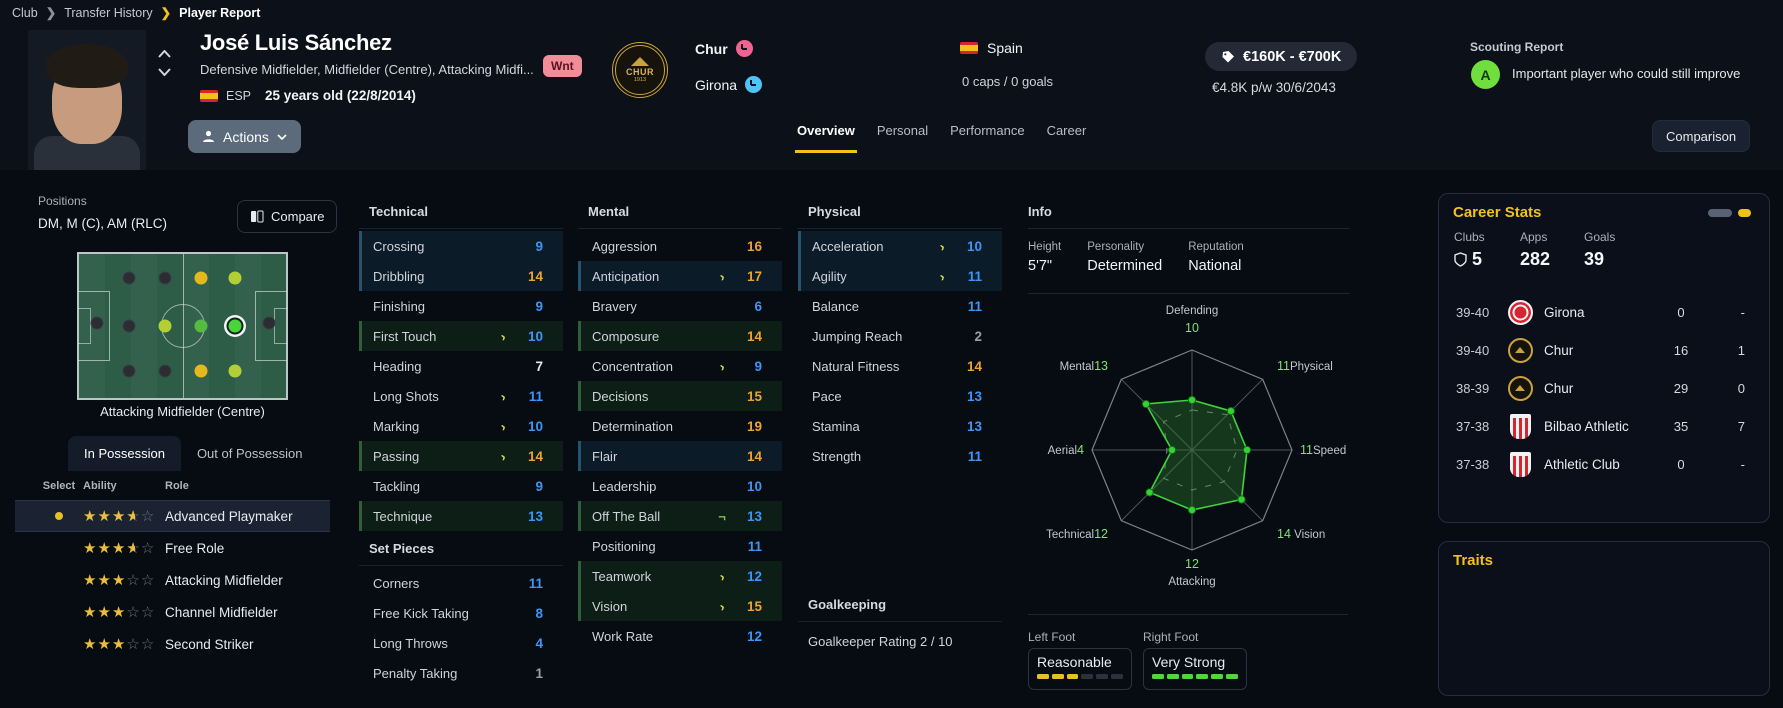  Describe the element at coordinates (900, 212) in the screenshot. I see `physical-header: Physical` at that location.